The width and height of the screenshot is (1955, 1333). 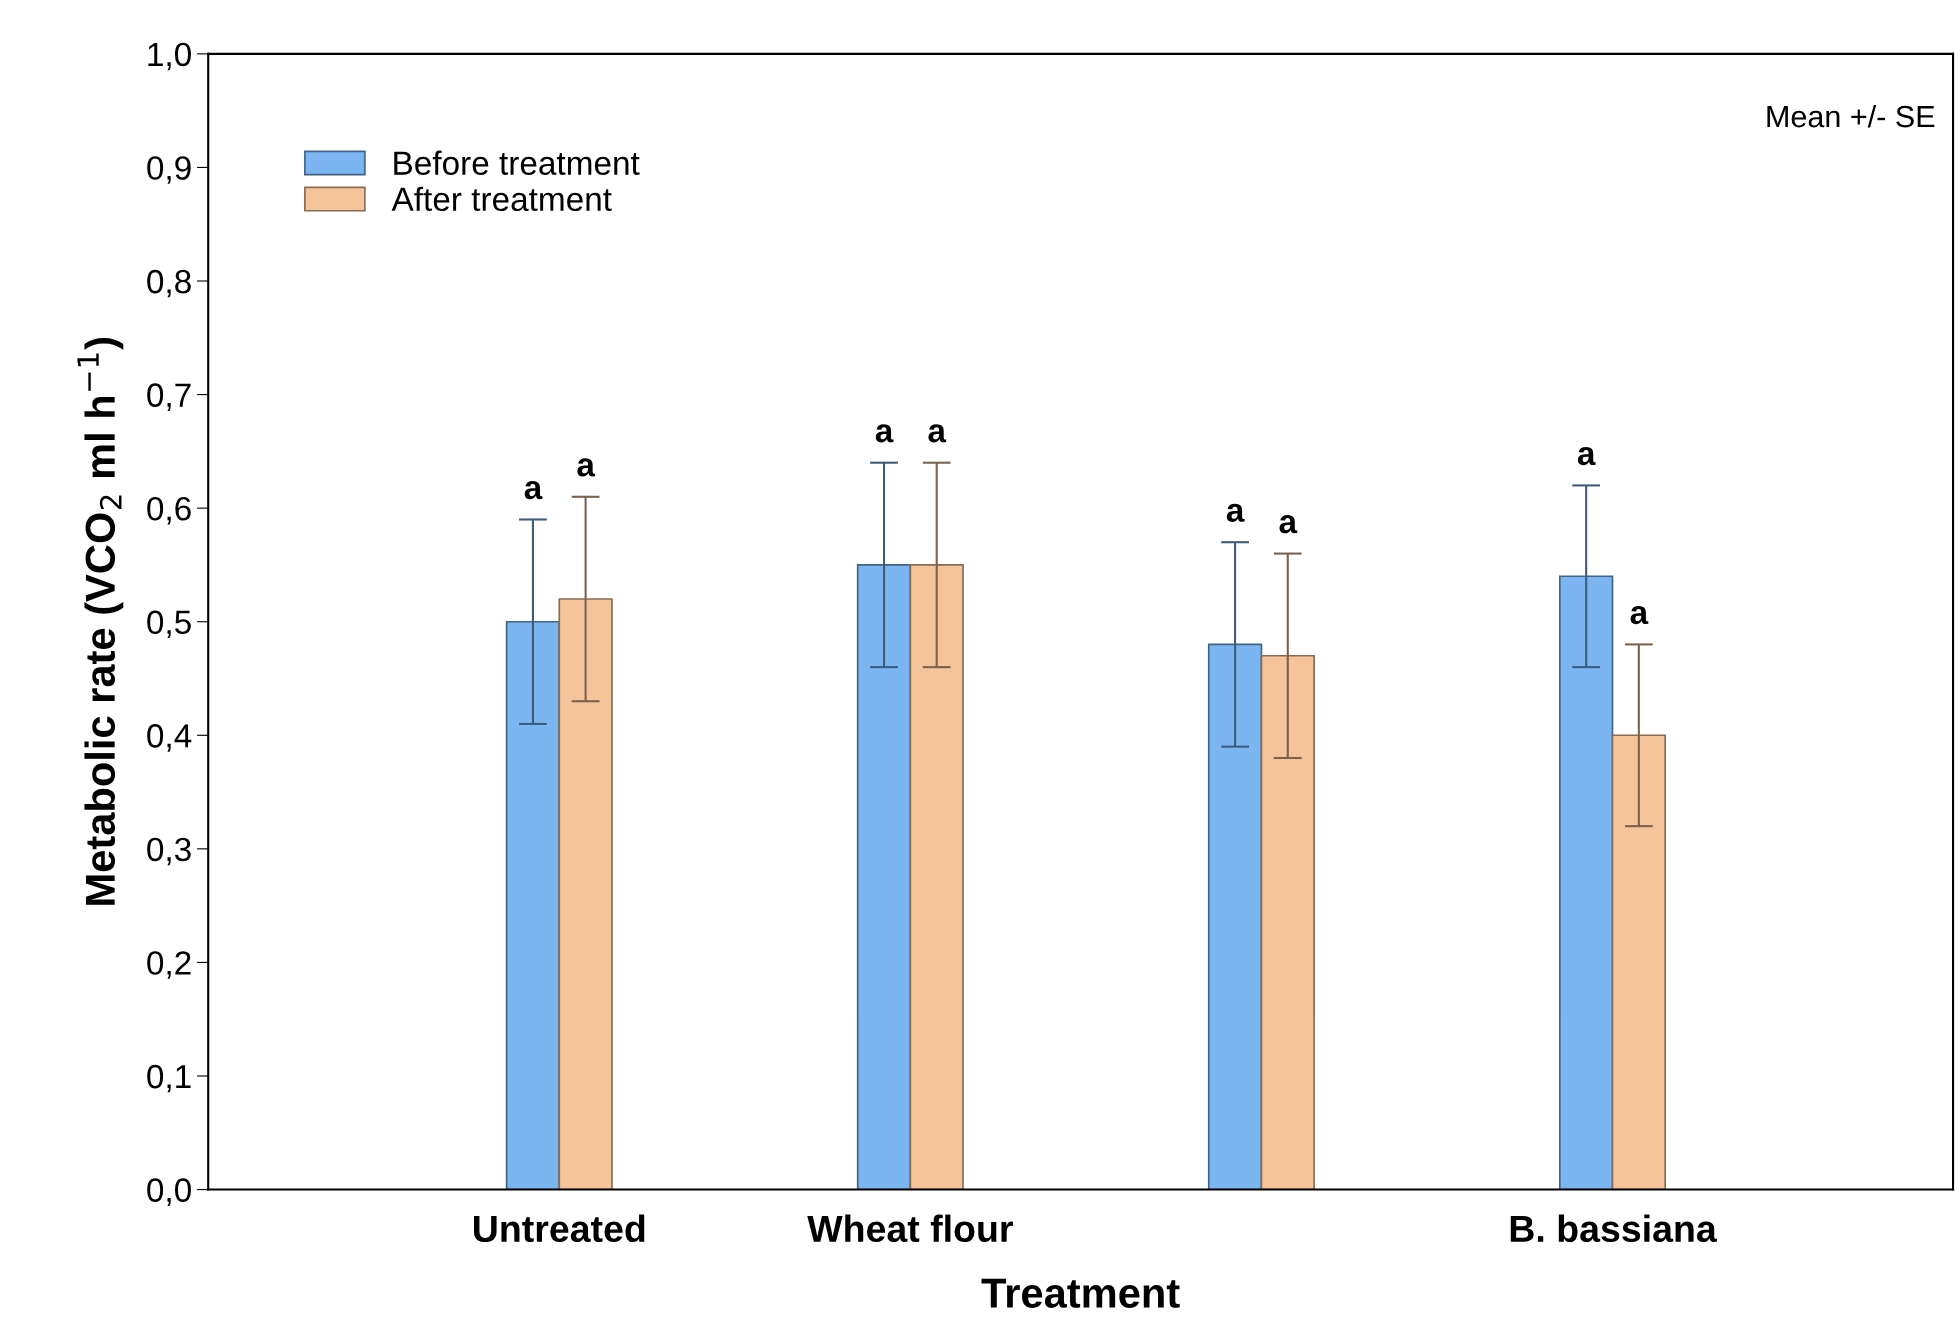 What do you see at coordinates (169, 283) in the screenshot?
I see `y-tick-label: 0,8` at bounding box center [169, 283].